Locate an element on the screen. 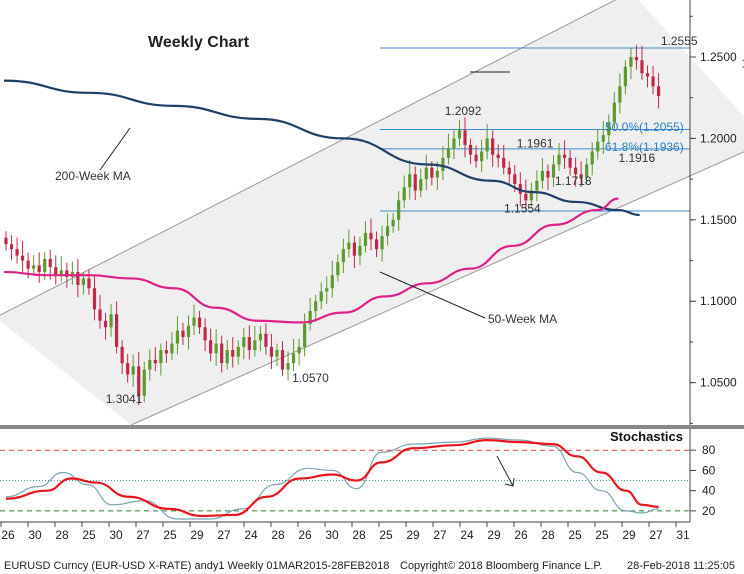 Image resolution: width=744 pixels, height=574 pixels. stoch-y-tick-label: 60 is located at coordinates (709, 470).